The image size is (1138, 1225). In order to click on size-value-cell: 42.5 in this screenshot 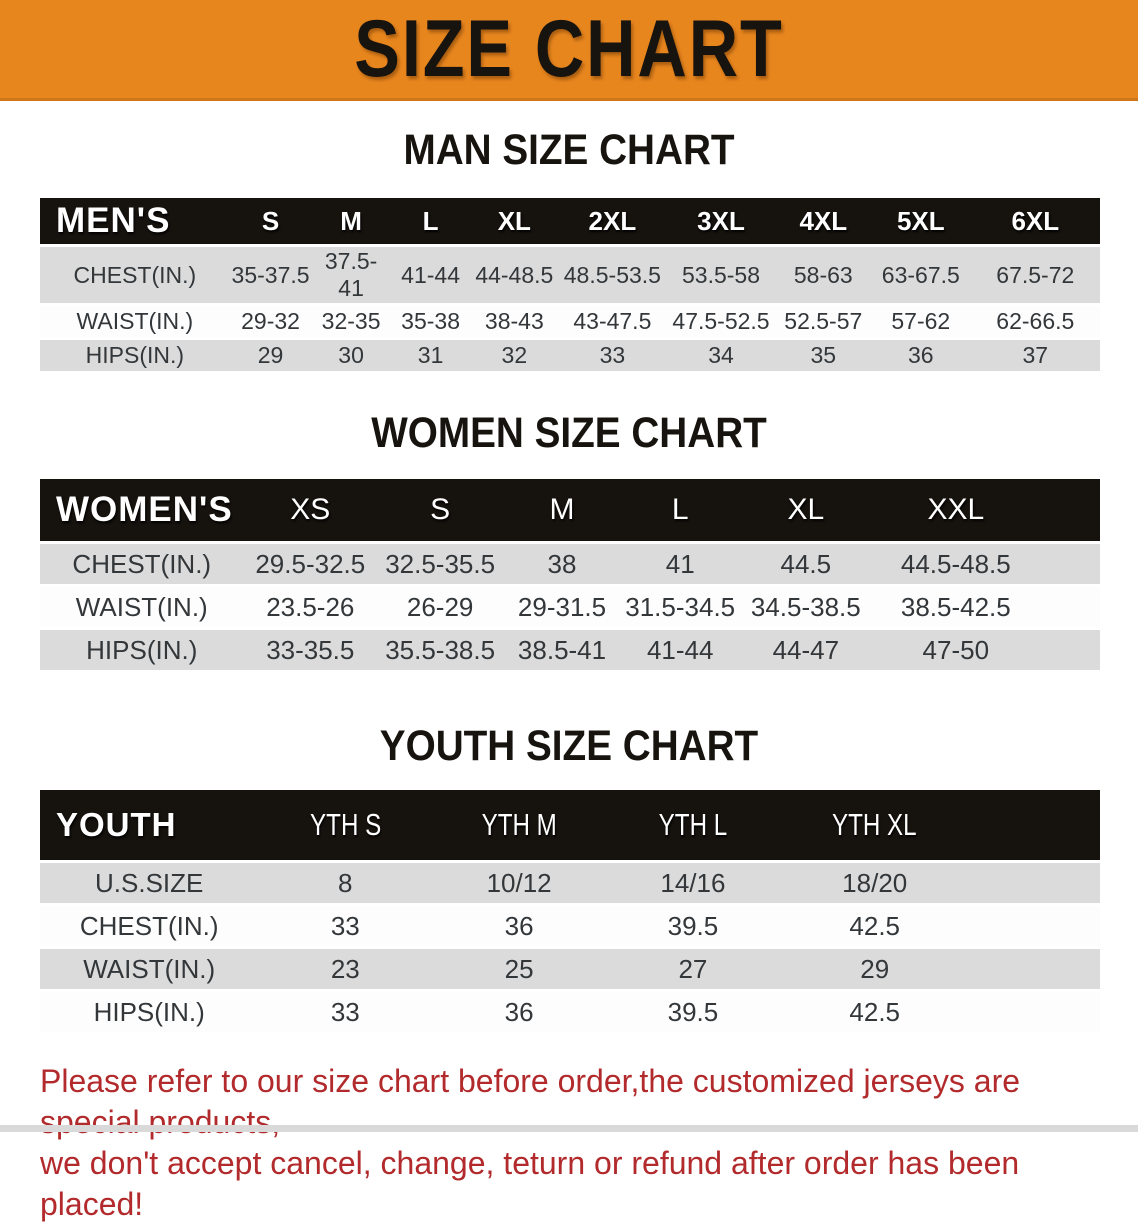, I will do `click(874, 926)`.